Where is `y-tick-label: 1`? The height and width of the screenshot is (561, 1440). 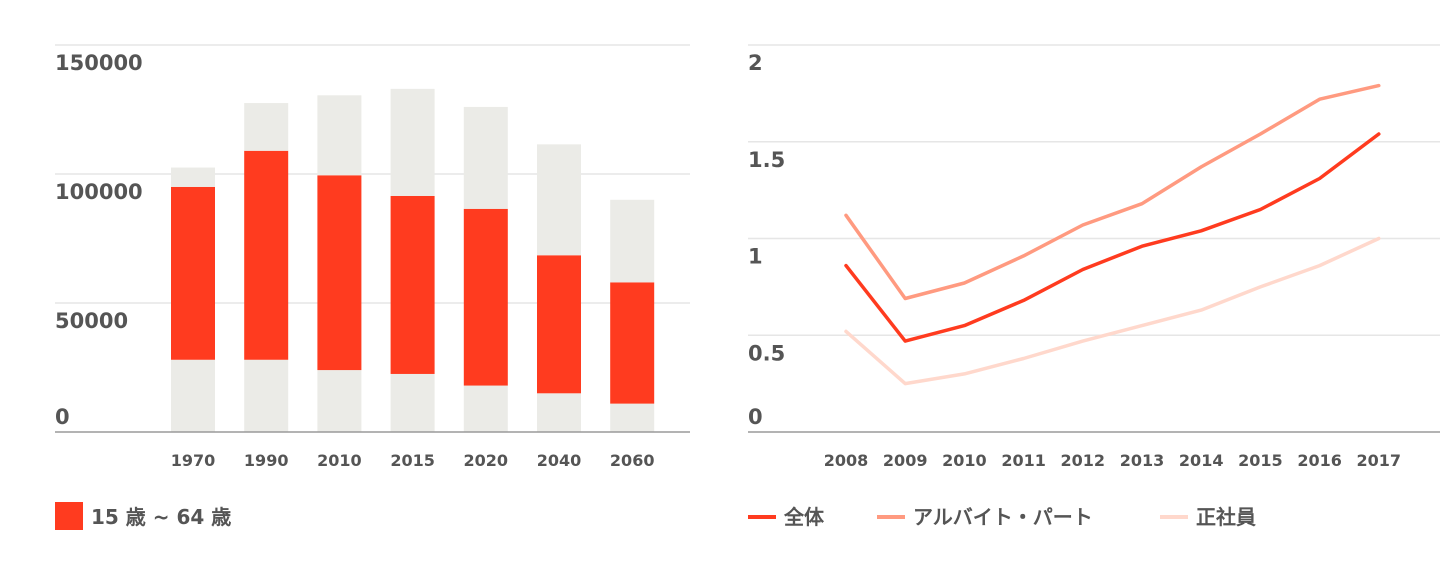
y-tick-label: 1 is located at coordinates (755, 257).